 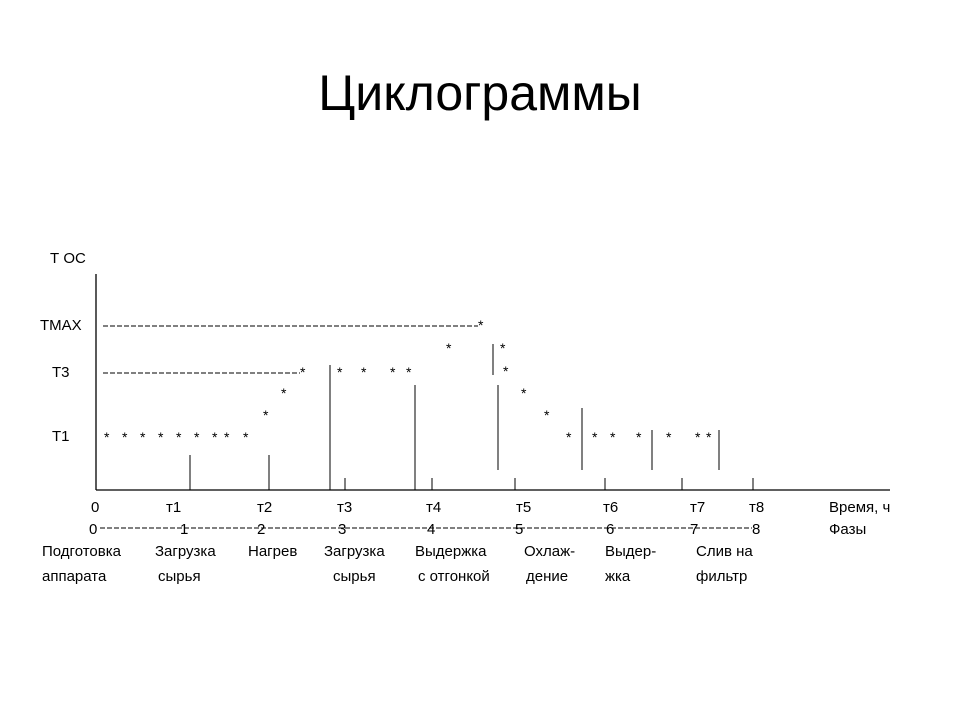 What do you see at coordinates (354, 576) in the screenshot?
I see `phase-name-4-line2: сырья` at bounding box center [354, 576].